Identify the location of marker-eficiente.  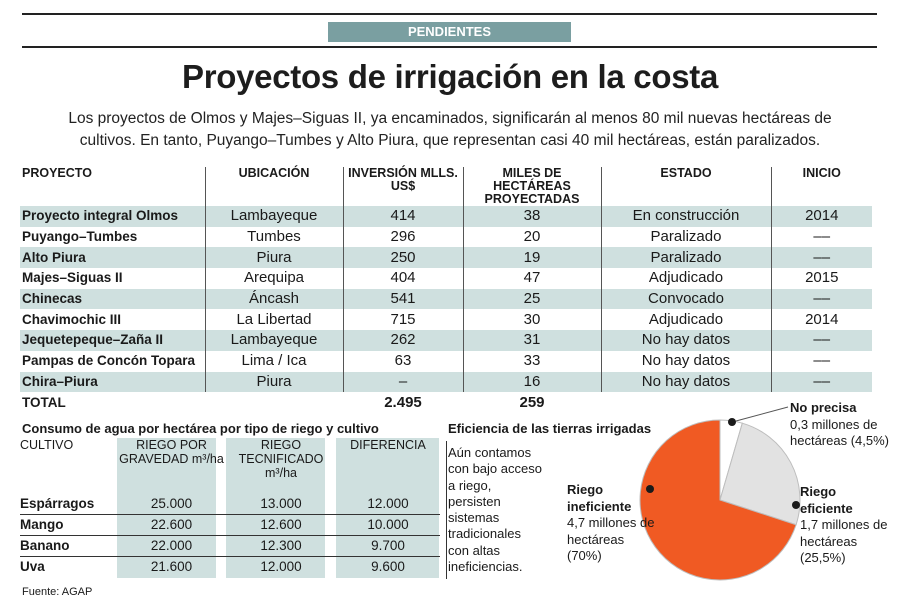
(796, 505).